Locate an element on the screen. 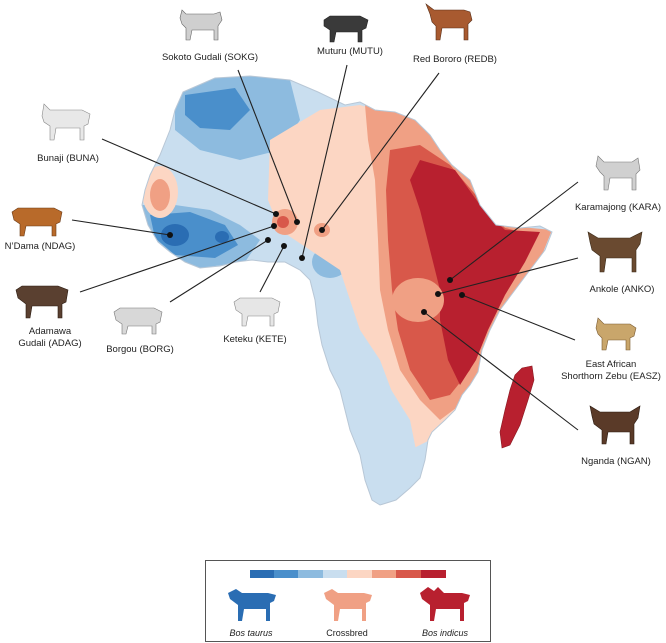 Image resolution: width=666 pixels, height=643 pixels. sample-point-kara is located at coordinates (450, 280).